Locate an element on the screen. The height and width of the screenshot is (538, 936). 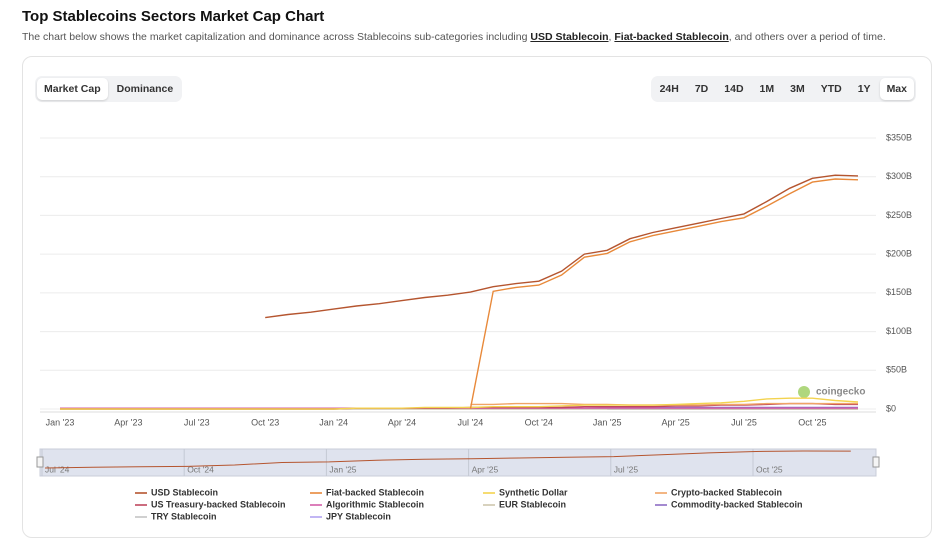
x-tick-label: Jul '24 is located at coordinates (471, 422).